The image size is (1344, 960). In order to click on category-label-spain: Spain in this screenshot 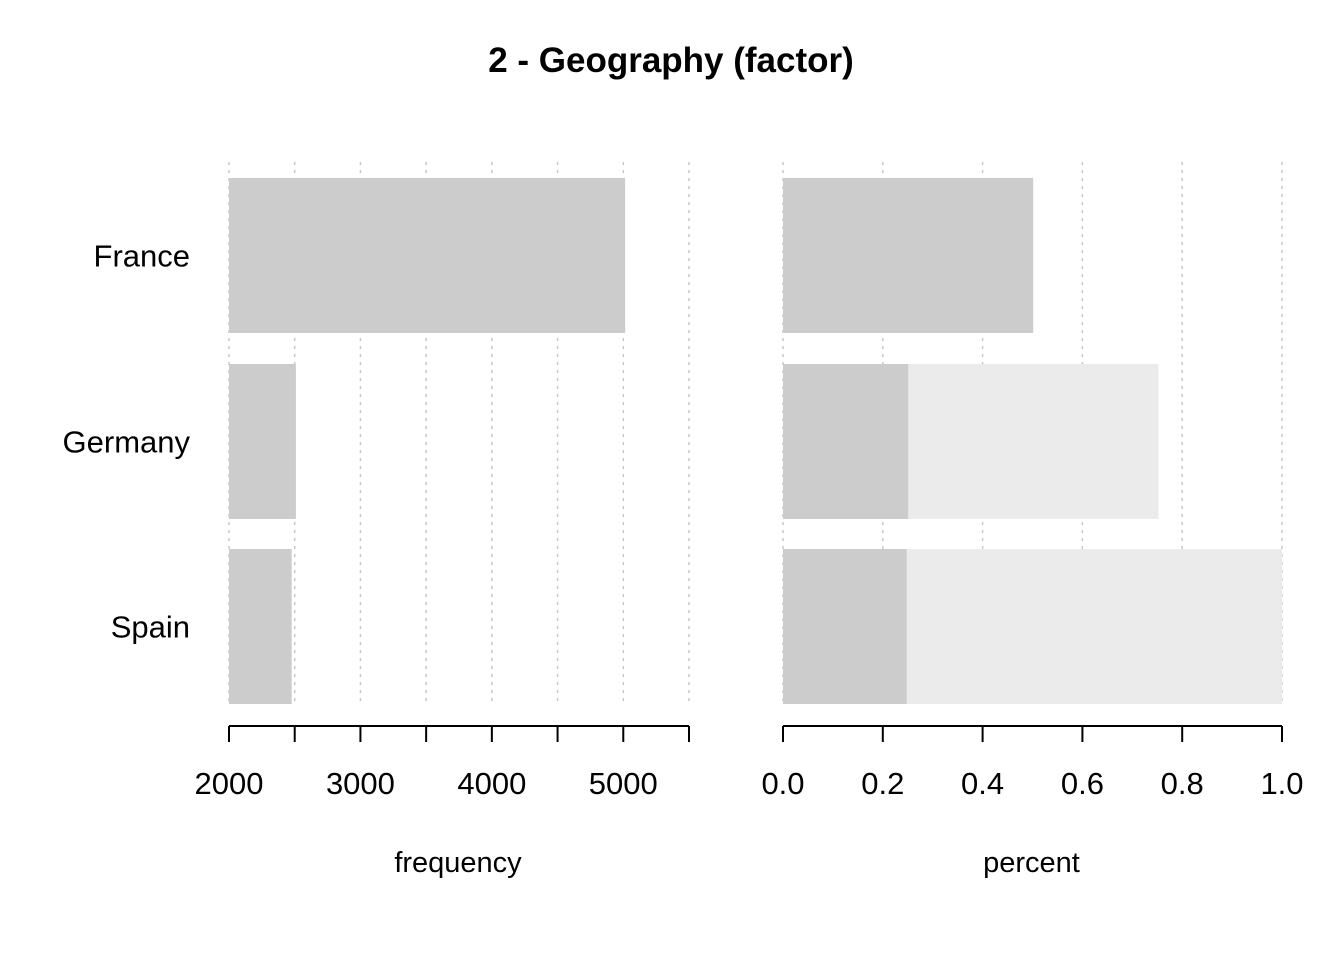, I will do `click(150, 627)`.